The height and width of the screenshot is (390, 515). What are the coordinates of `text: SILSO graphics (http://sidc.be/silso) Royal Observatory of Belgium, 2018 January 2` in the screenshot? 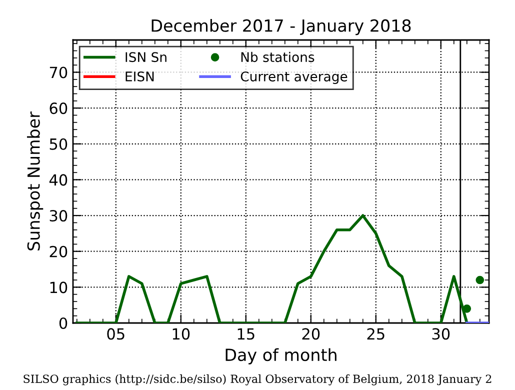 It's located at (258, 380).